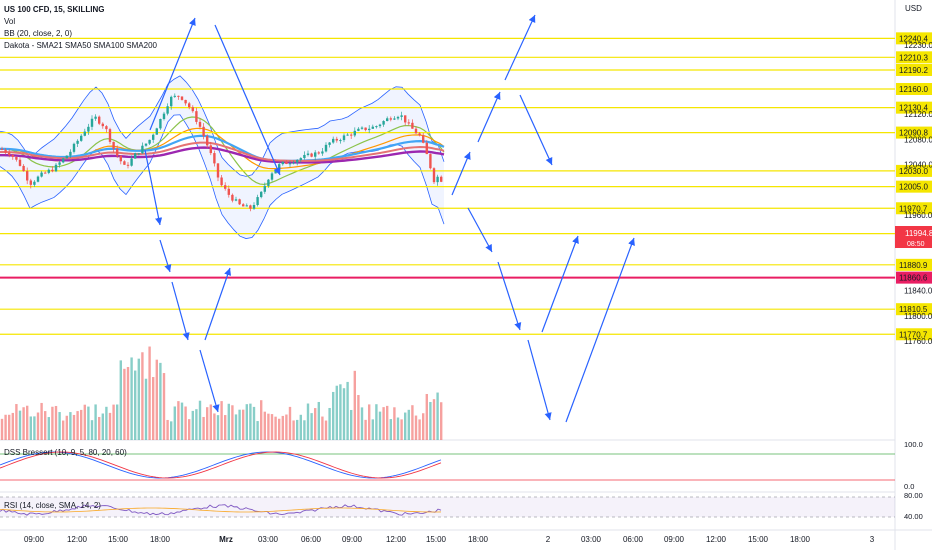 The image size is (932, 555). What do you see at coordinates (396, 539) in the screenshot?
I see `x-tick-label: 12:00` at bounding box center [396, 539].